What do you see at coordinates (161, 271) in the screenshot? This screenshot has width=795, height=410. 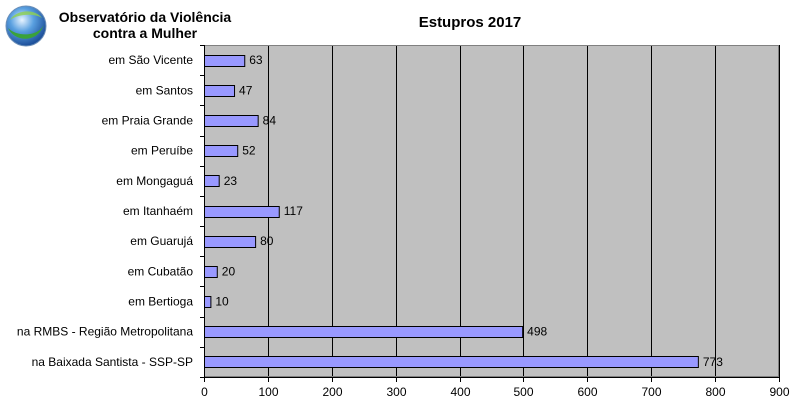 I see `category-label: em Cubatão` at bounding box center [161, 271].